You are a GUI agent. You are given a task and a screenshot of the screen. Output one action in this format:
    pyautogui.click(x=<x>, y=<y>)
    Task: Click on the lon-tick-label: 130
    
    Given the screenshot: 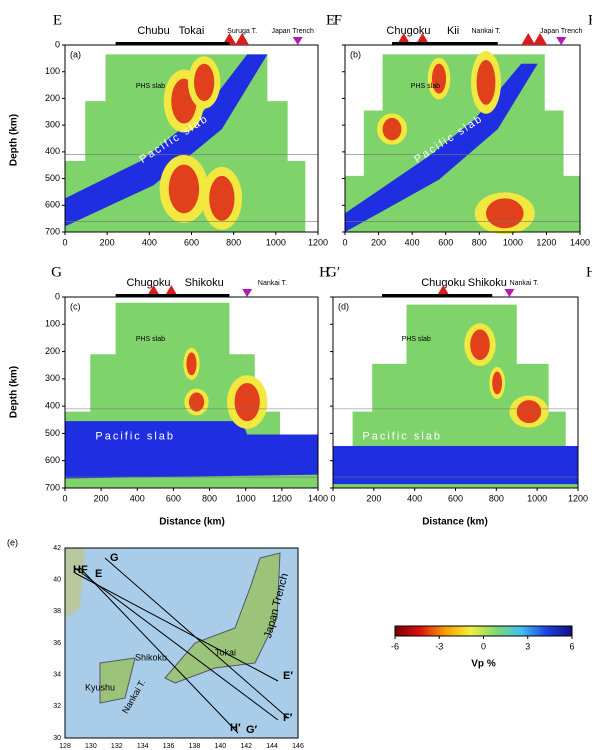 What is the action you would take?
    pyautogui.click(x=91, y=746)
    